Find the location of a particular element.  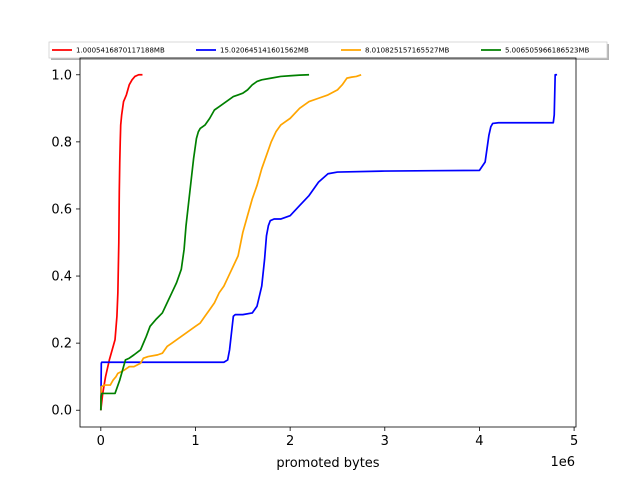

legend-label: 1.0005416870117188MB is located at coordinates (120, 51).